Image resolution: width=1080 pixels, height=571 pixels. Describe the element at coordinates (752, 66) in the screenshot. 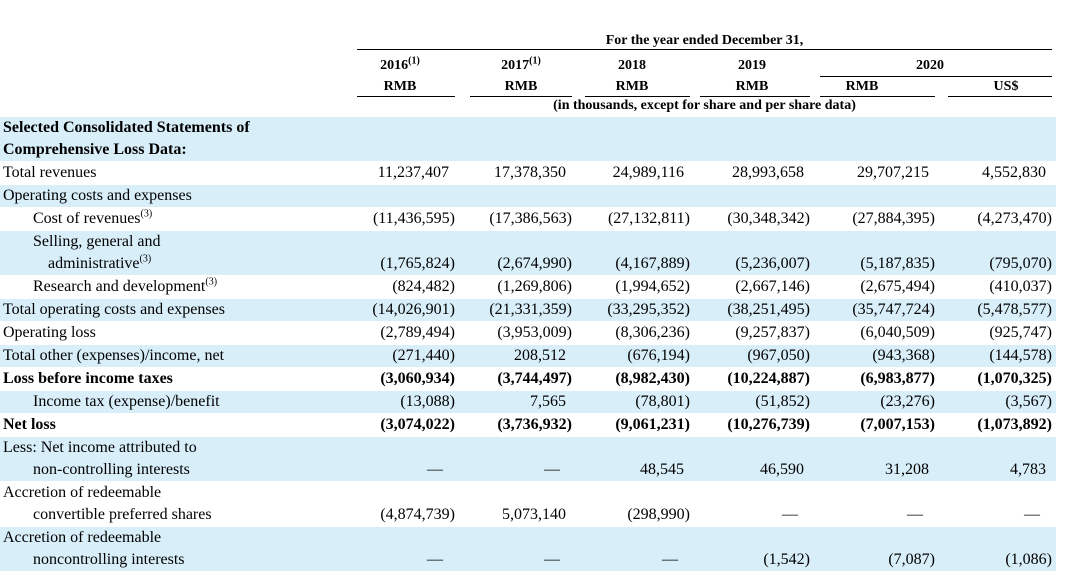

I see `year-header: 2019` at that location.